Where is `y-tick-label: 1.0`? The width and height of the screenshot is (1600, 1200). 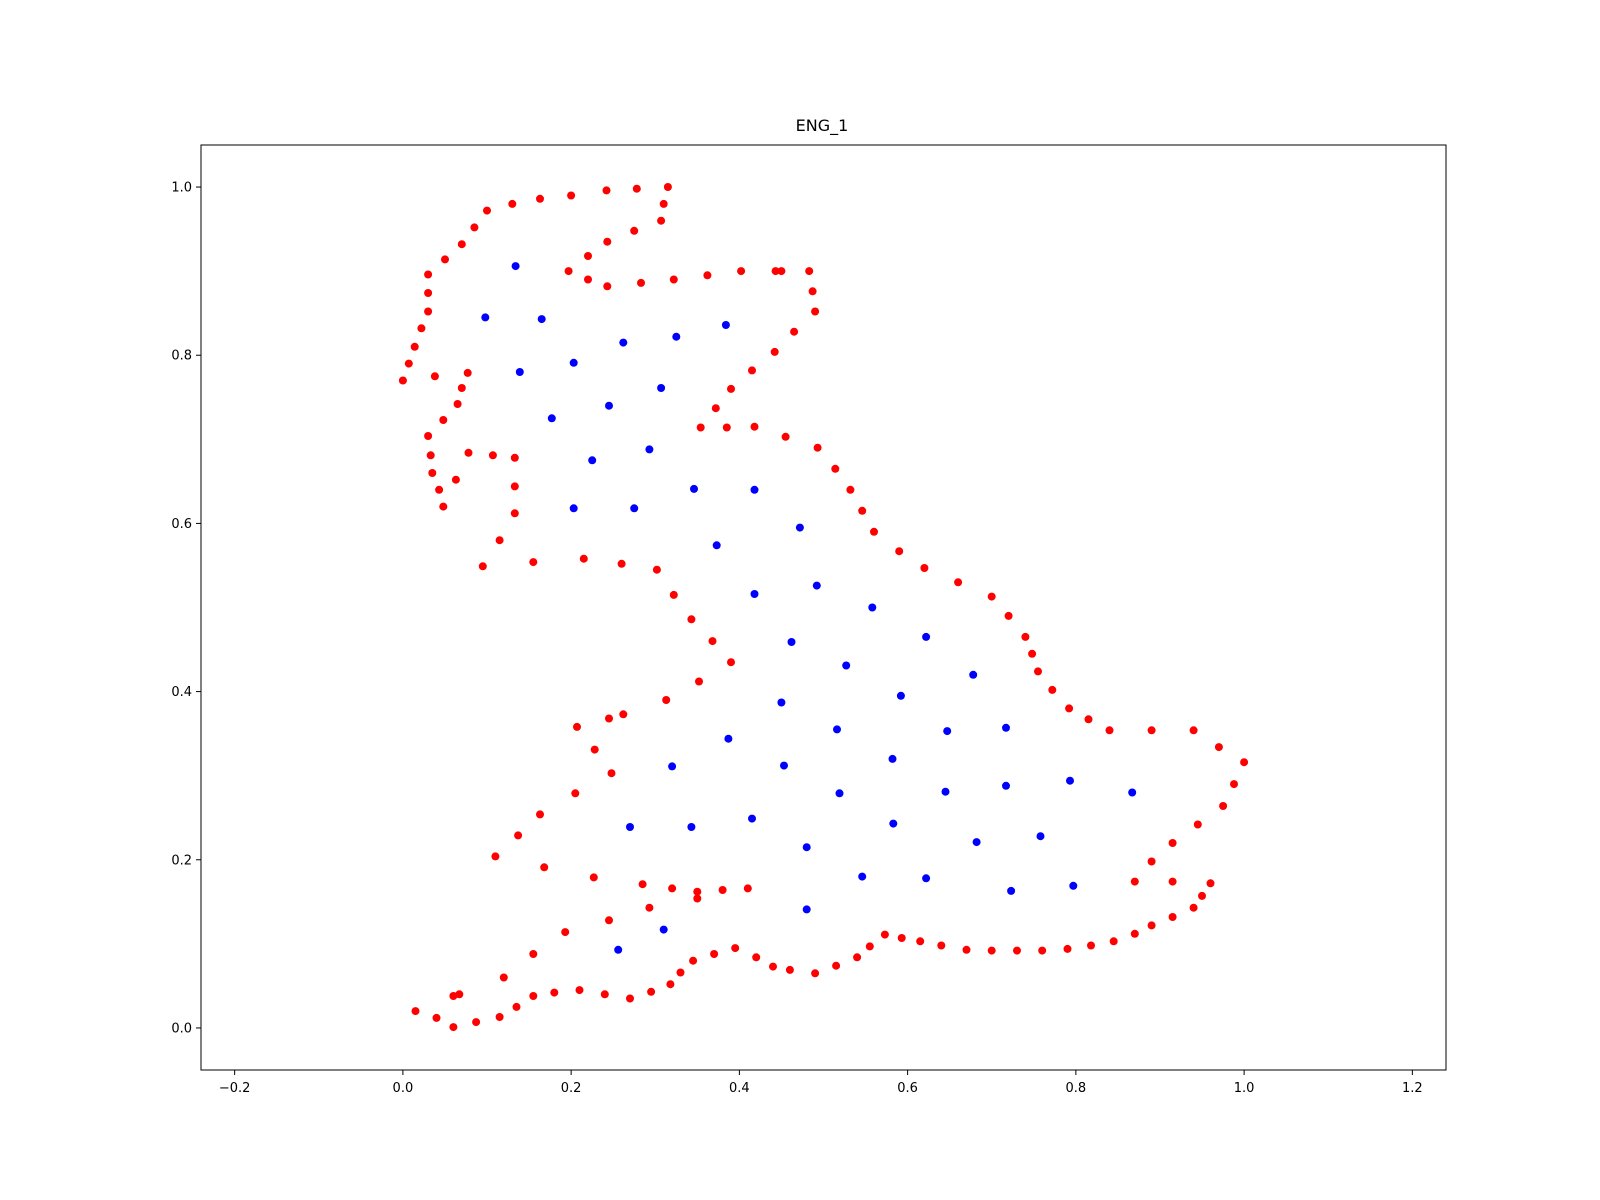
y-tick-label: 1.0 is located at coordinates (181, 188).